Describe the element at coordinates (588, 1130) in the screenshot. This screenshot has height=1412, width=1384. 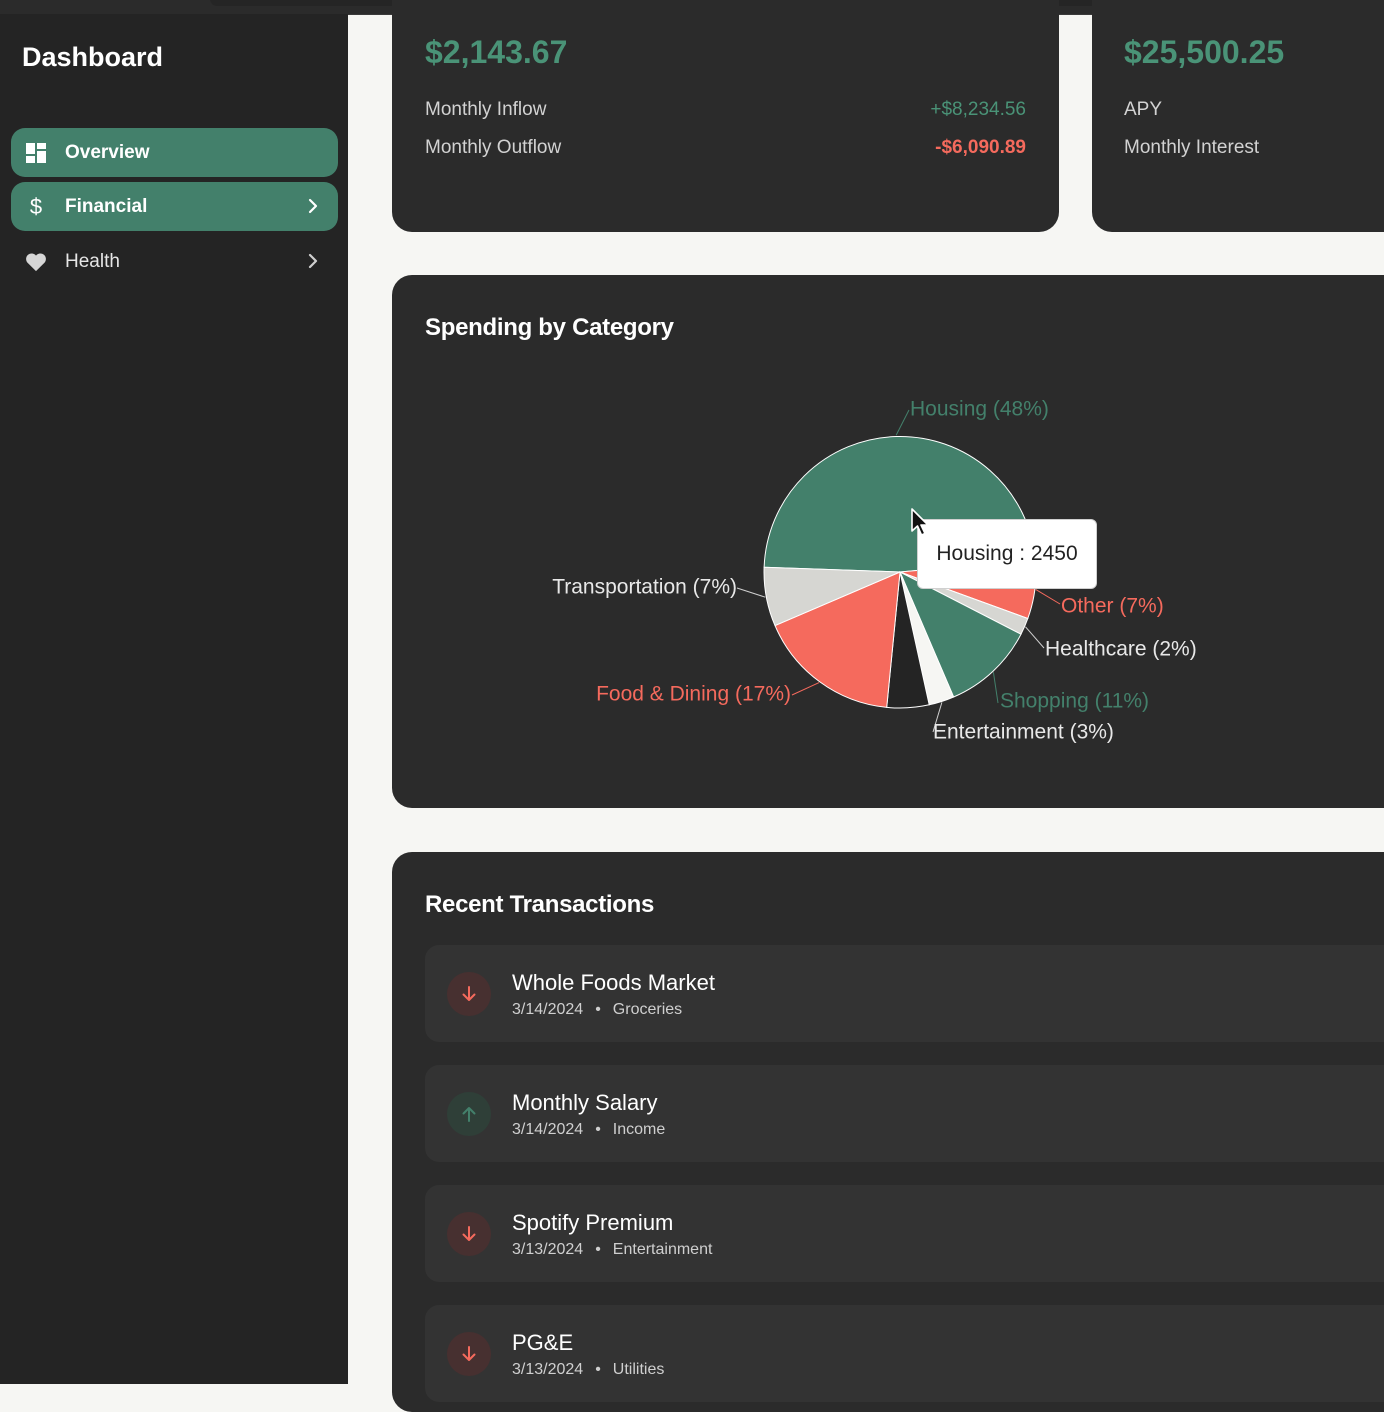
I see `transaction-meta: 3/14/2024 • Income` at that location.